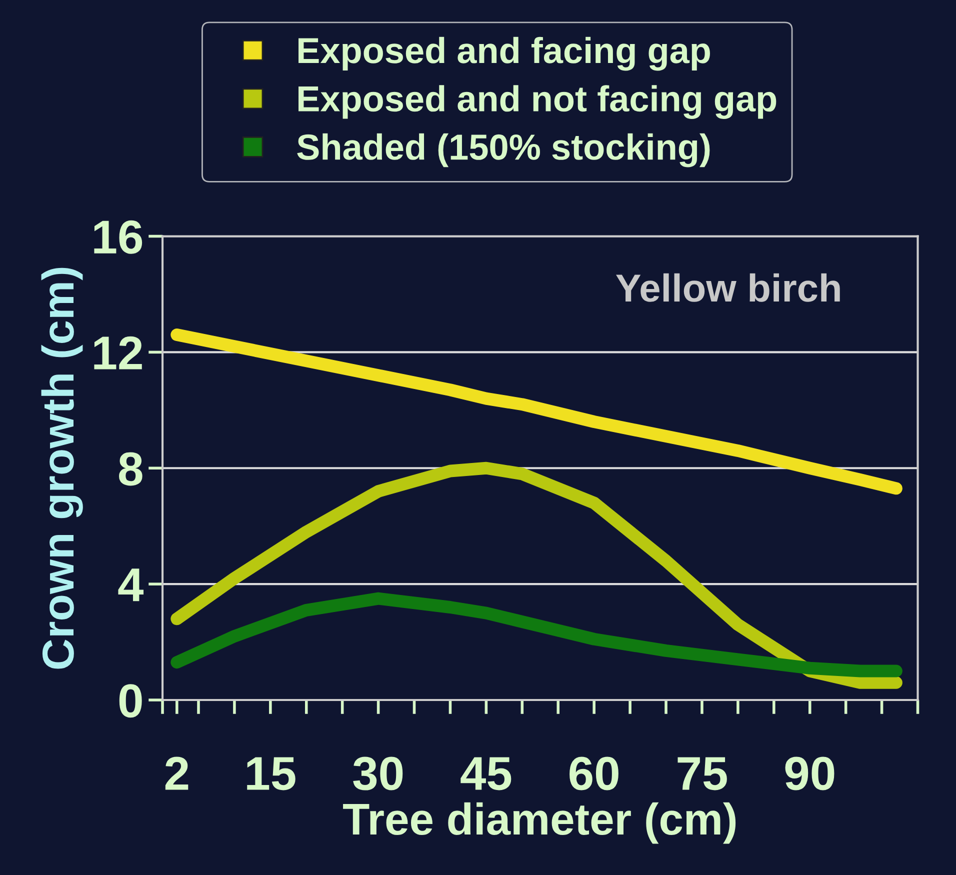 The image size is (956, 875). What do you see at coordinates (271, 773) in the screenshot?
I see `x-tick-label: 15` at bounding box center [271, 773].